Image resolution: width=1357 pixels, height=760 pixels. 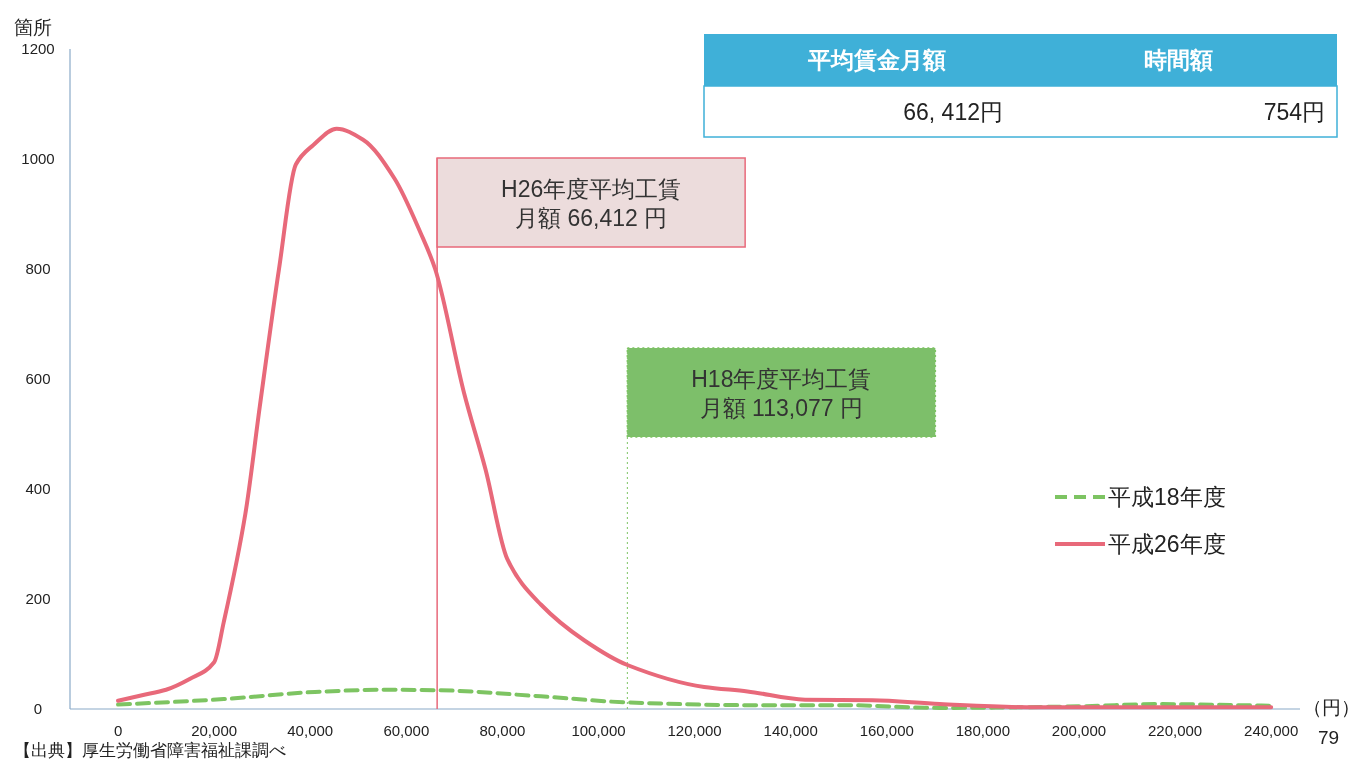 I want to click on y-tick-label: 800, so click(x=38, y=268).